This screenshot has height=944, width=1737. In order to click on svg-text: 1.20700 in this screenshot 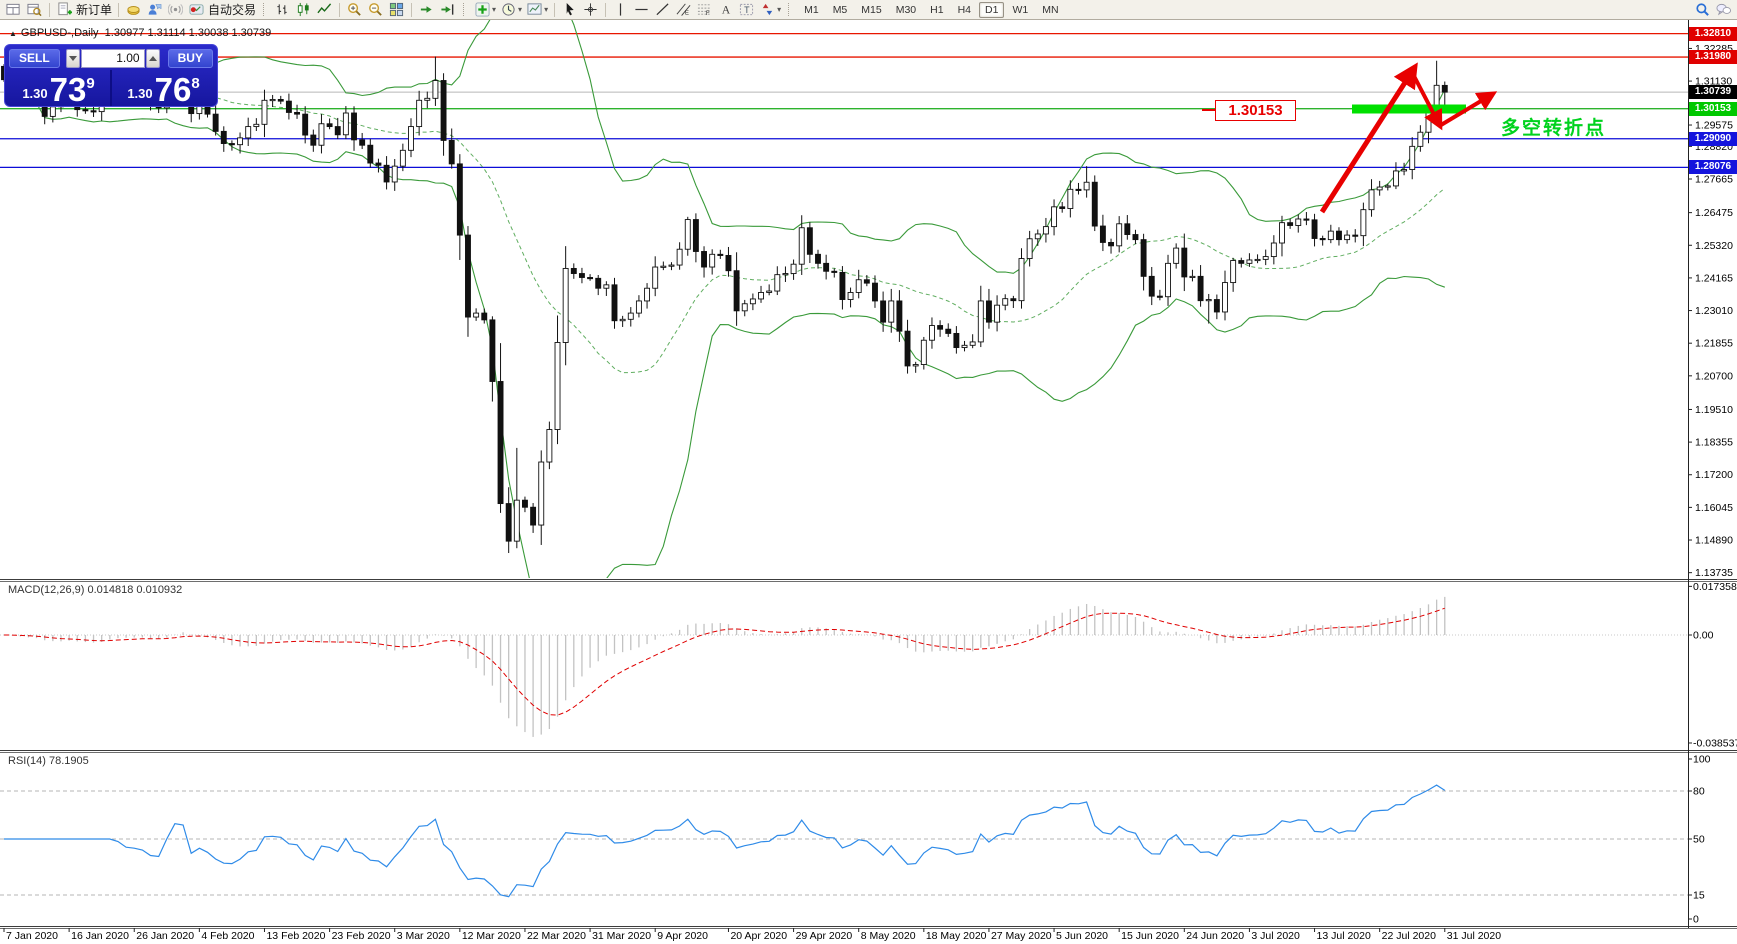, I will do `click(1714, 376)`.